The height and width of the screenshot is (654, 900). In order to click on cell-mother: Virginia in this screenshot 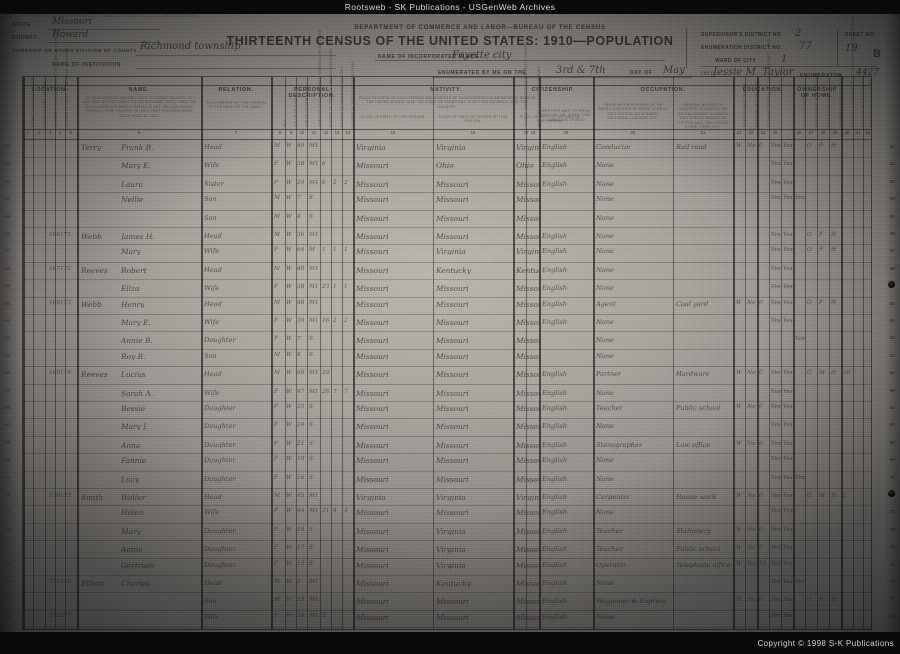, I will do `click(528, 147)`.